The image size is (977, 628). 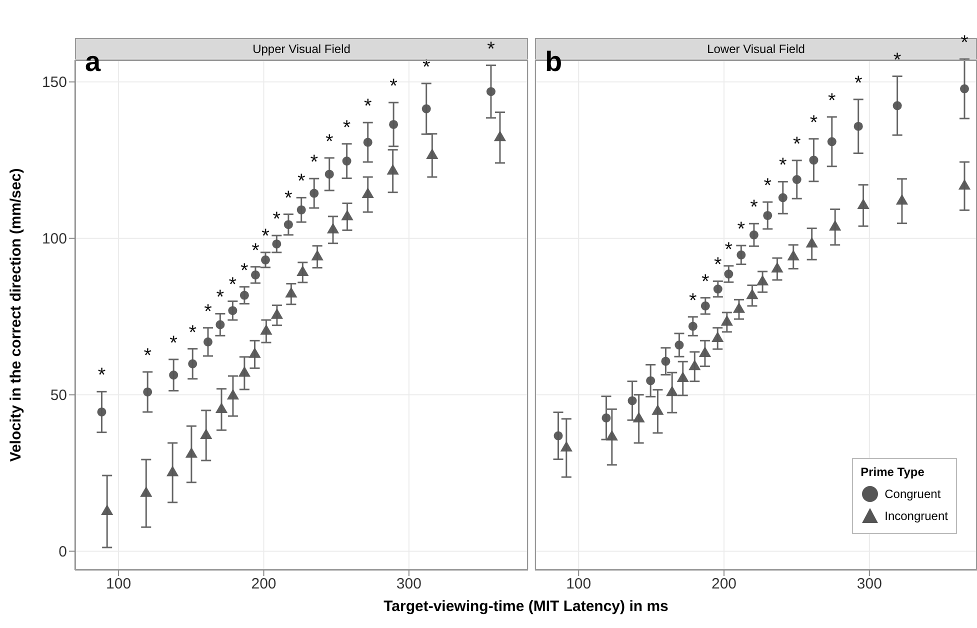 What do you see at coordinates (912, 494) in the screenshot?
I see `legend-label: Congruent` at bounding box center [912, 494].